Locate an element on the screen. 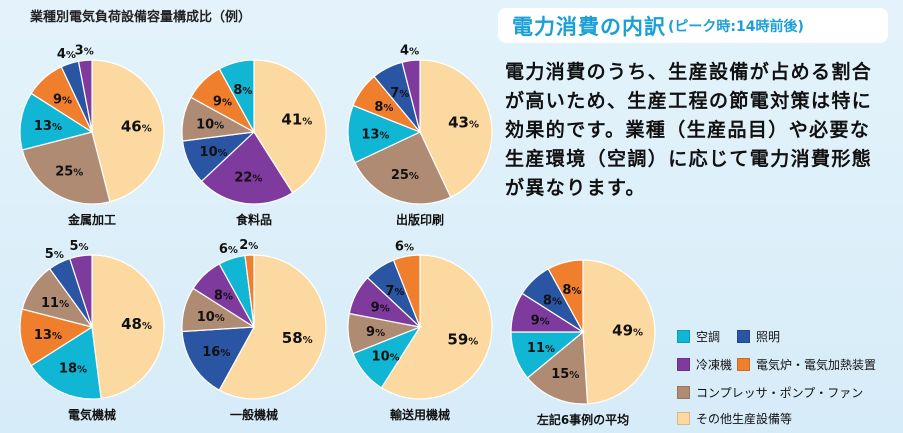 The image size is (903, 433). pie-title: 出版印刷 is located at coordinates (420, 219).